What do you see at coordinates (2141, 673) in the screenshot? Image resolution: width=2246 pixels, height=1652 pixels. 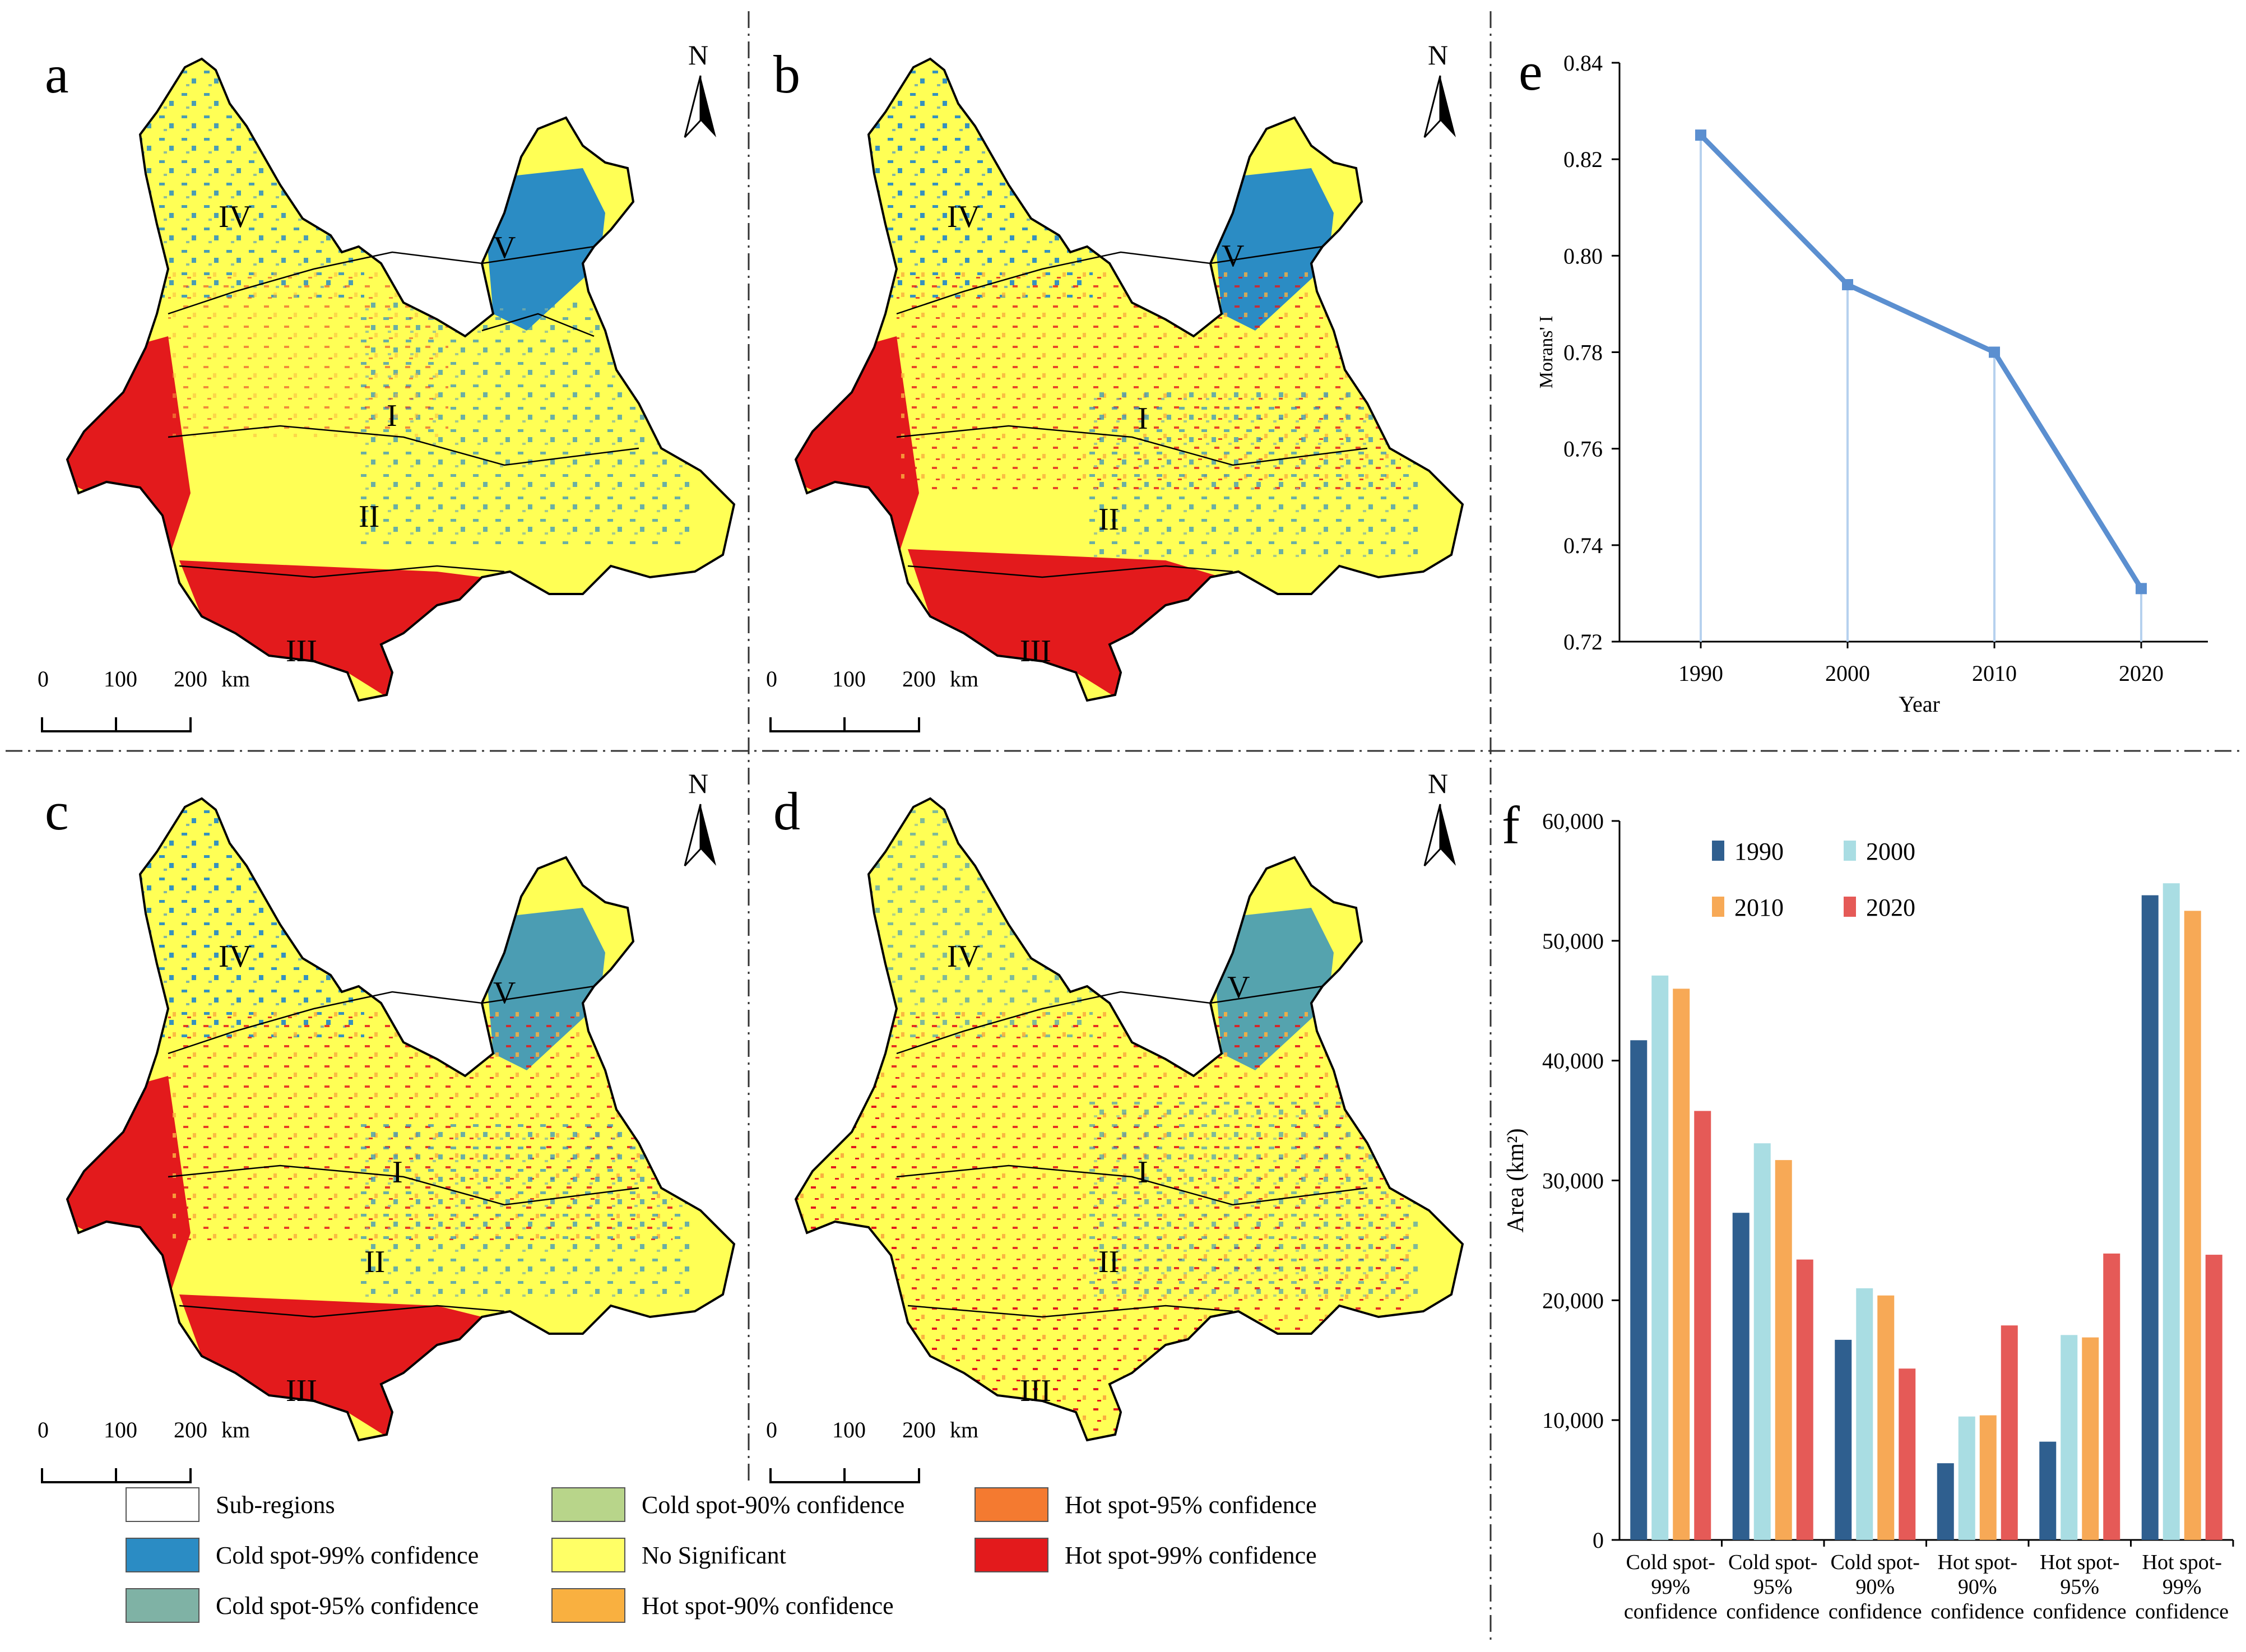 I see `x-tick-label: 2020` at bounding box center [2141, 673].